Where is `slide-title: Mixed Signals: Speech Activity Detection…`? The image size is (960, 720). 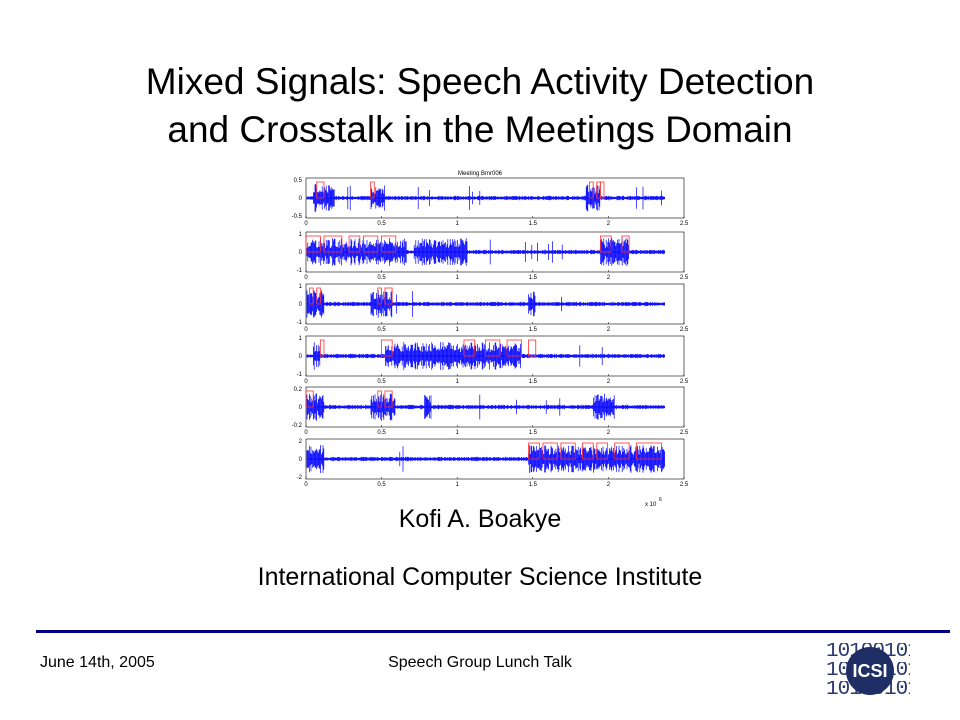
slide-title: Mixed Signals: Speech Activity Detection… is located at coordinates (480, 106).